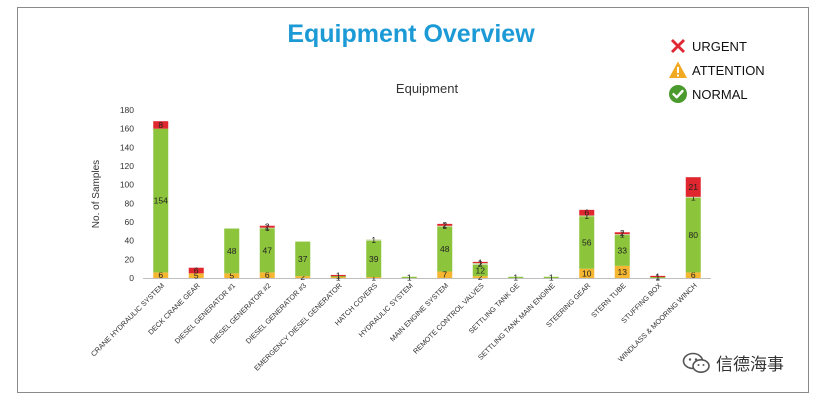  I want to click on data-label: 10, so click(587, 273).